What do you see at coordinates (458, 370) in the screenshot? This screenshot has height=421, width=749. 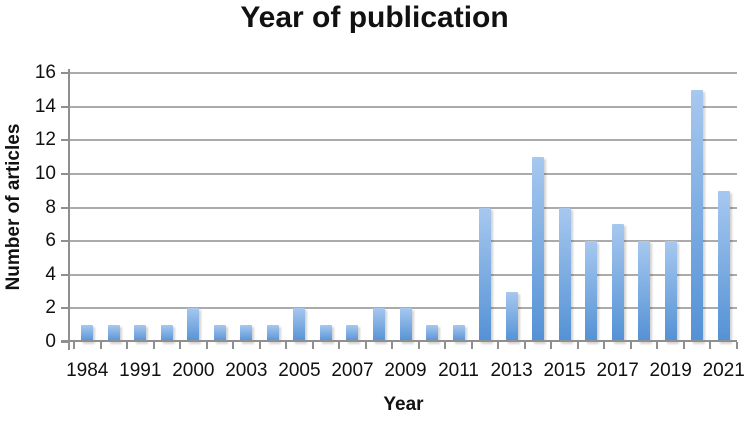 I see `x-tick-label: 2011` at bounding box center [458, 370].